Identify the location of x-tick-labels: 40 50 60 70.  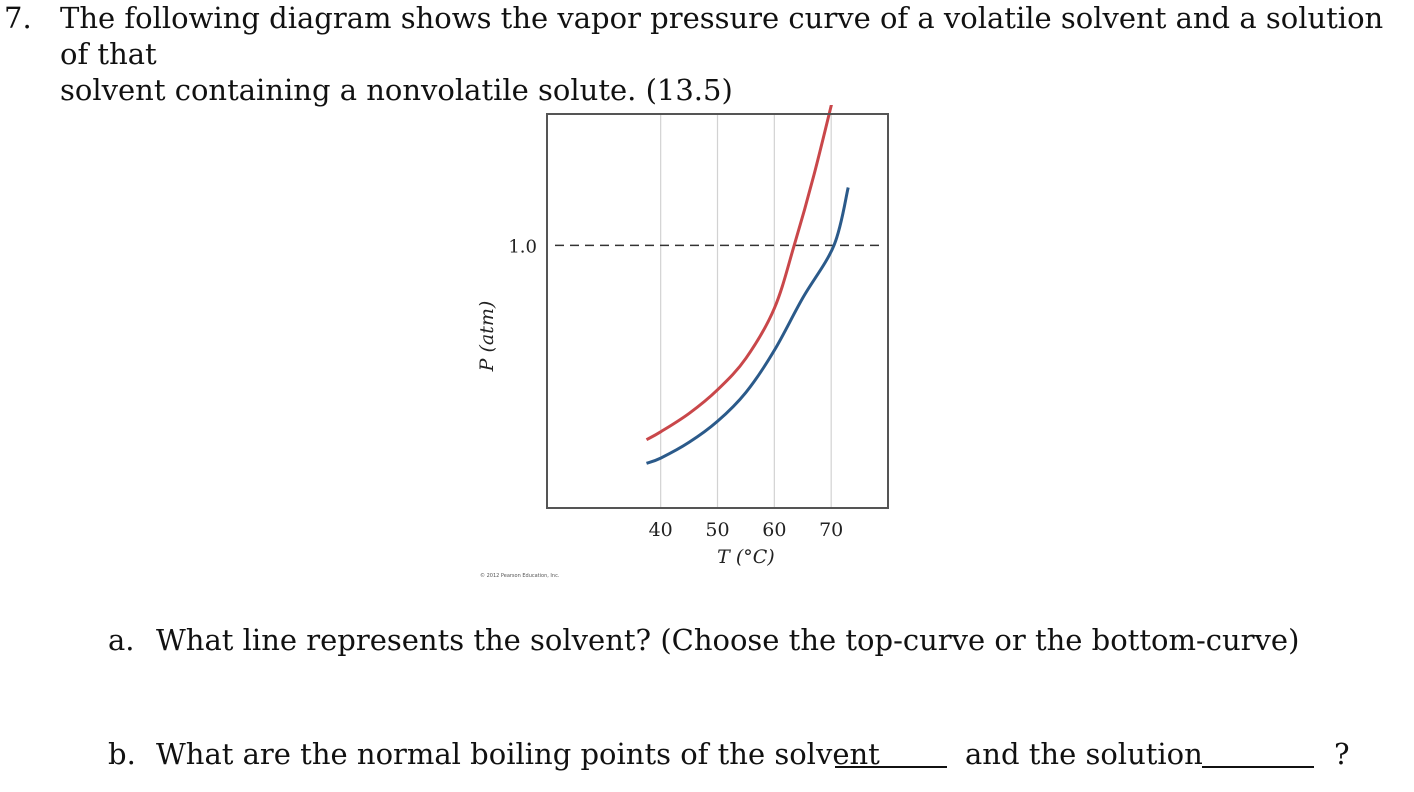
(746, 530).